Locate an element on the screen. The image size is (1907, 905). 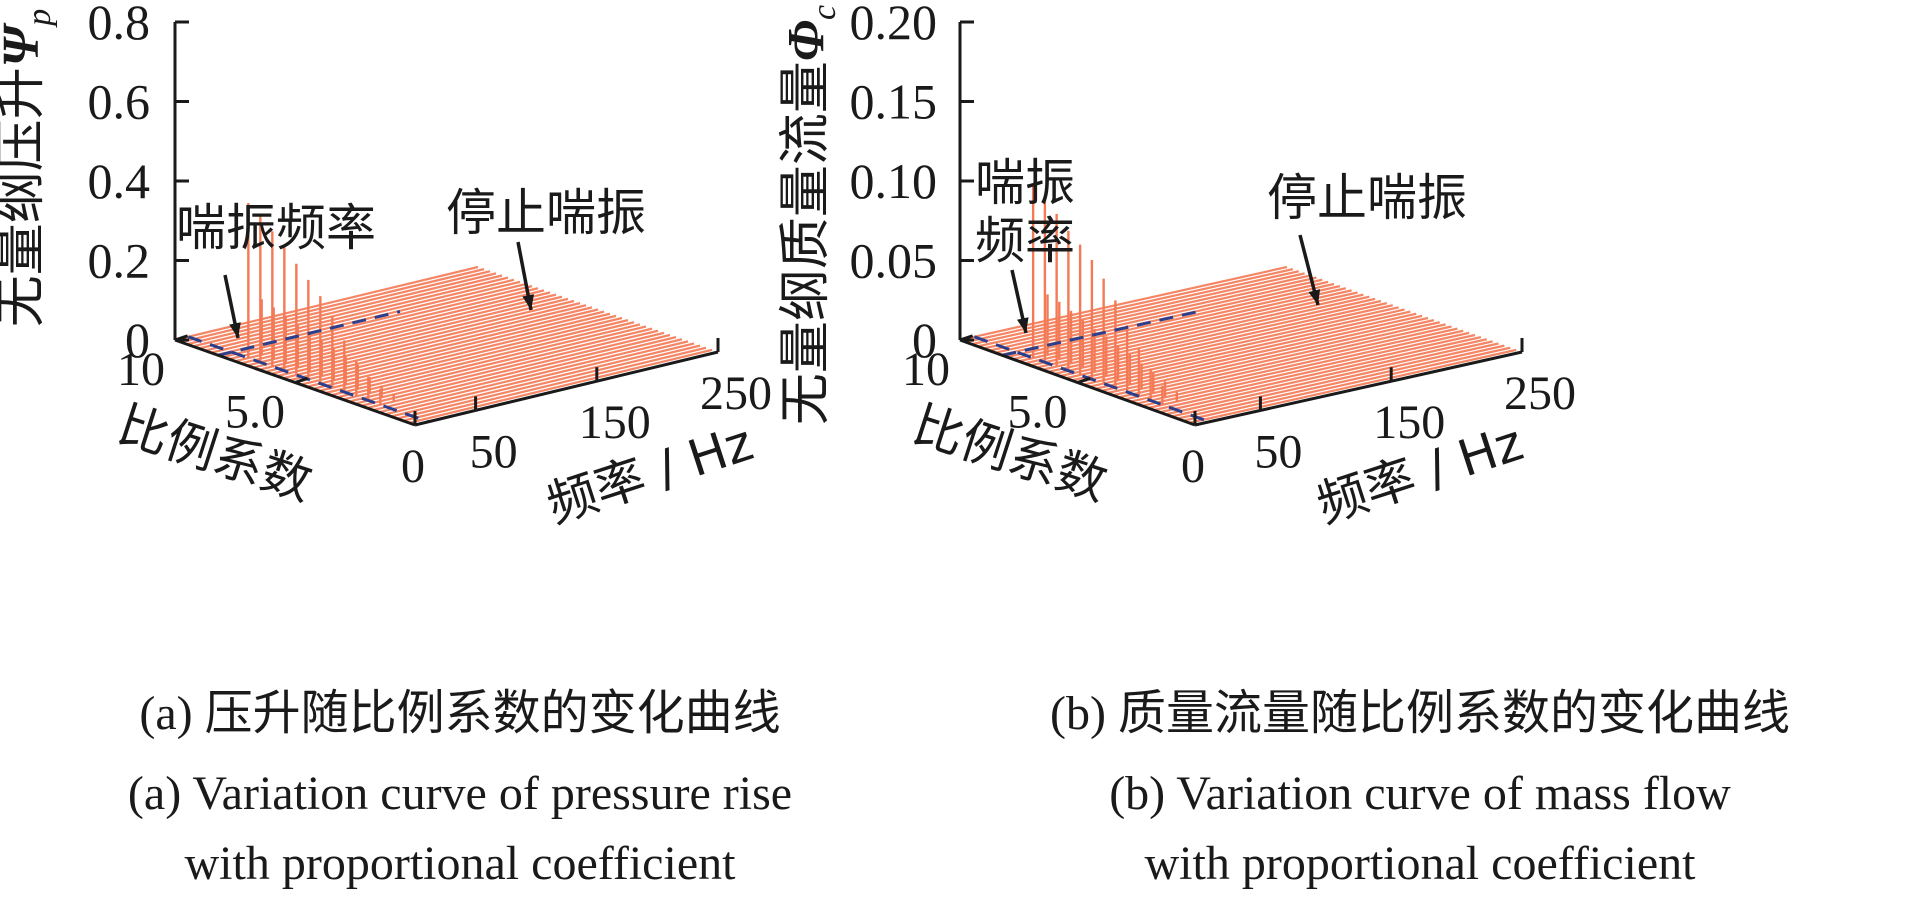
caption-a-english-line1: (a) Variation curve of pressure rise is located at coordinates (460, 793).